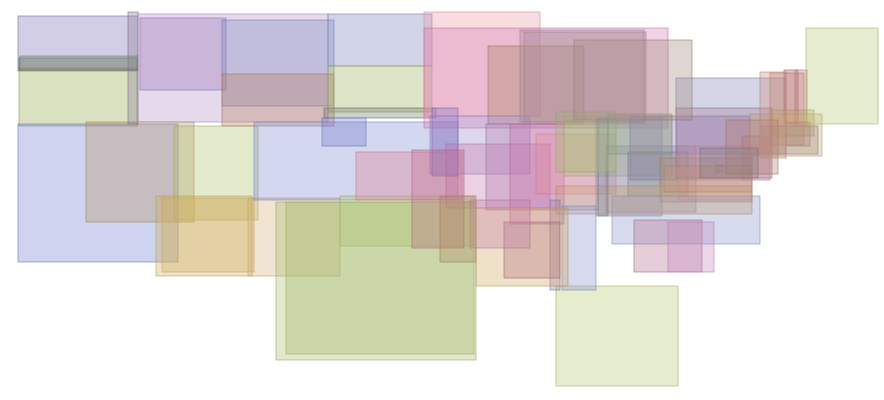  I want to click on state-rect-alabama, so click(629, 167).